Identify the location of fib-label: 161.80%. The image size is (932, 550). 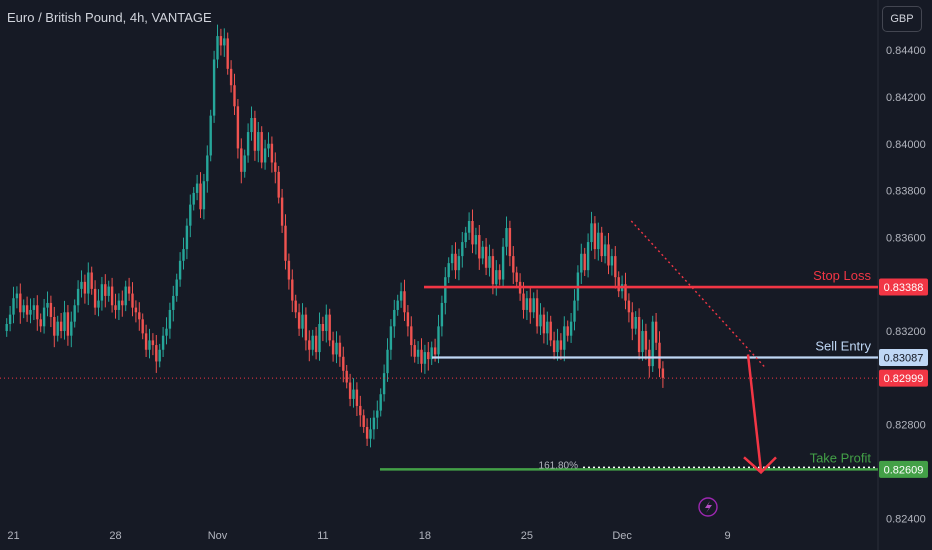
(559, 465).